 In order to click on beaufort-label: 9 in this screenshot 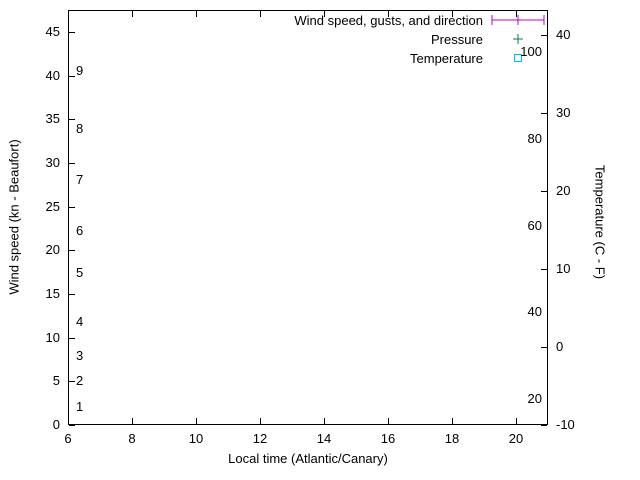, I will do `click(80, 70)`.